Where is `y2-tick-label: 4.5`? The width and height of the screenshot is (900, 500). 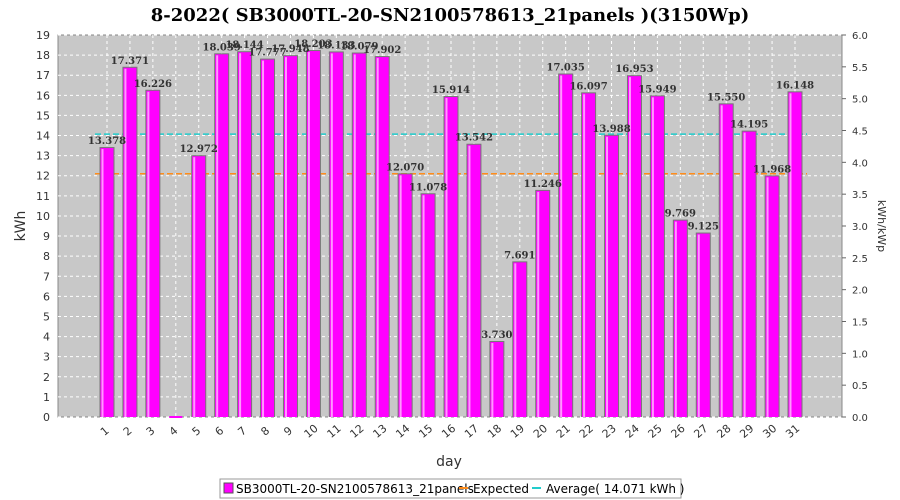
y2-tick-label: 4.5 is located at coordinates (860, 132).